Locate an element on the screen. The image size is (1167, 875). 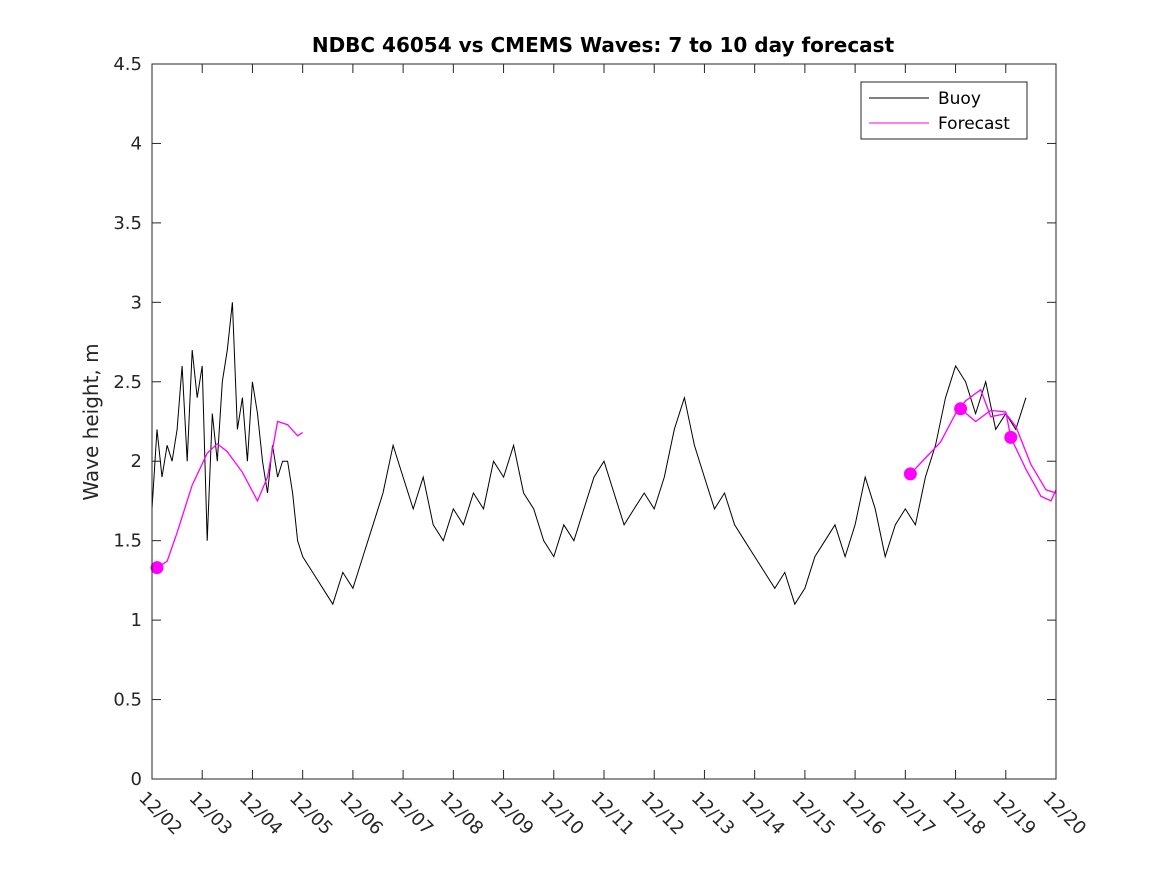
y-axis-label: Wave height, m is located at coordinates (91, 421).